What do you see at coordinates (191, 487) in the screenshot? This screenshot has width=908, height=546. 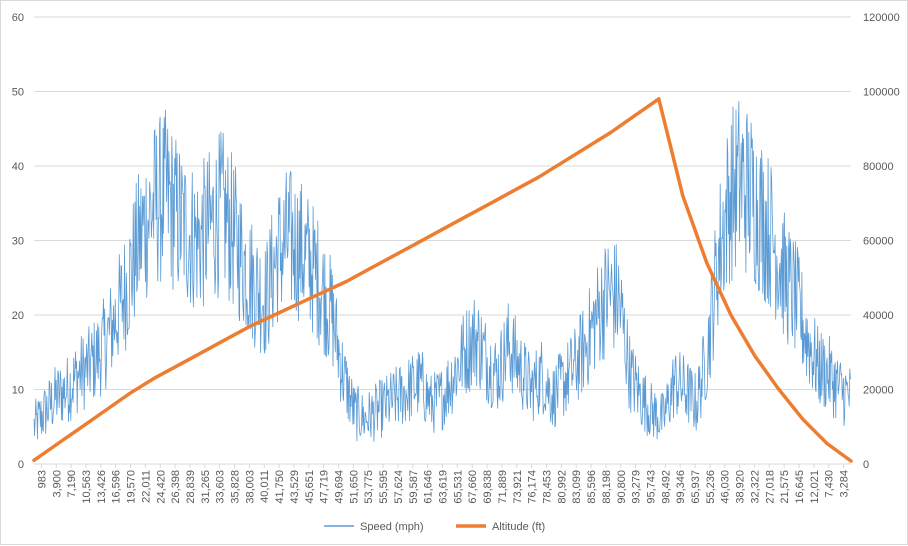 I see `x-tick-label: 28,839` at bounding box center [191, 487].